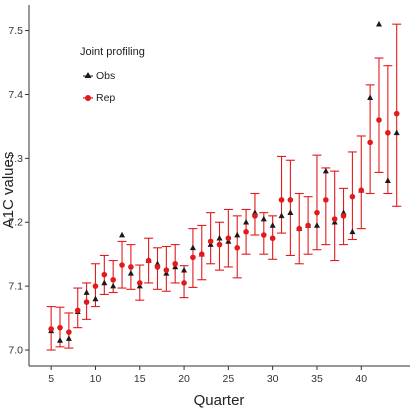  I want to click on legend-item-obs: Obs, so click(99, 76).